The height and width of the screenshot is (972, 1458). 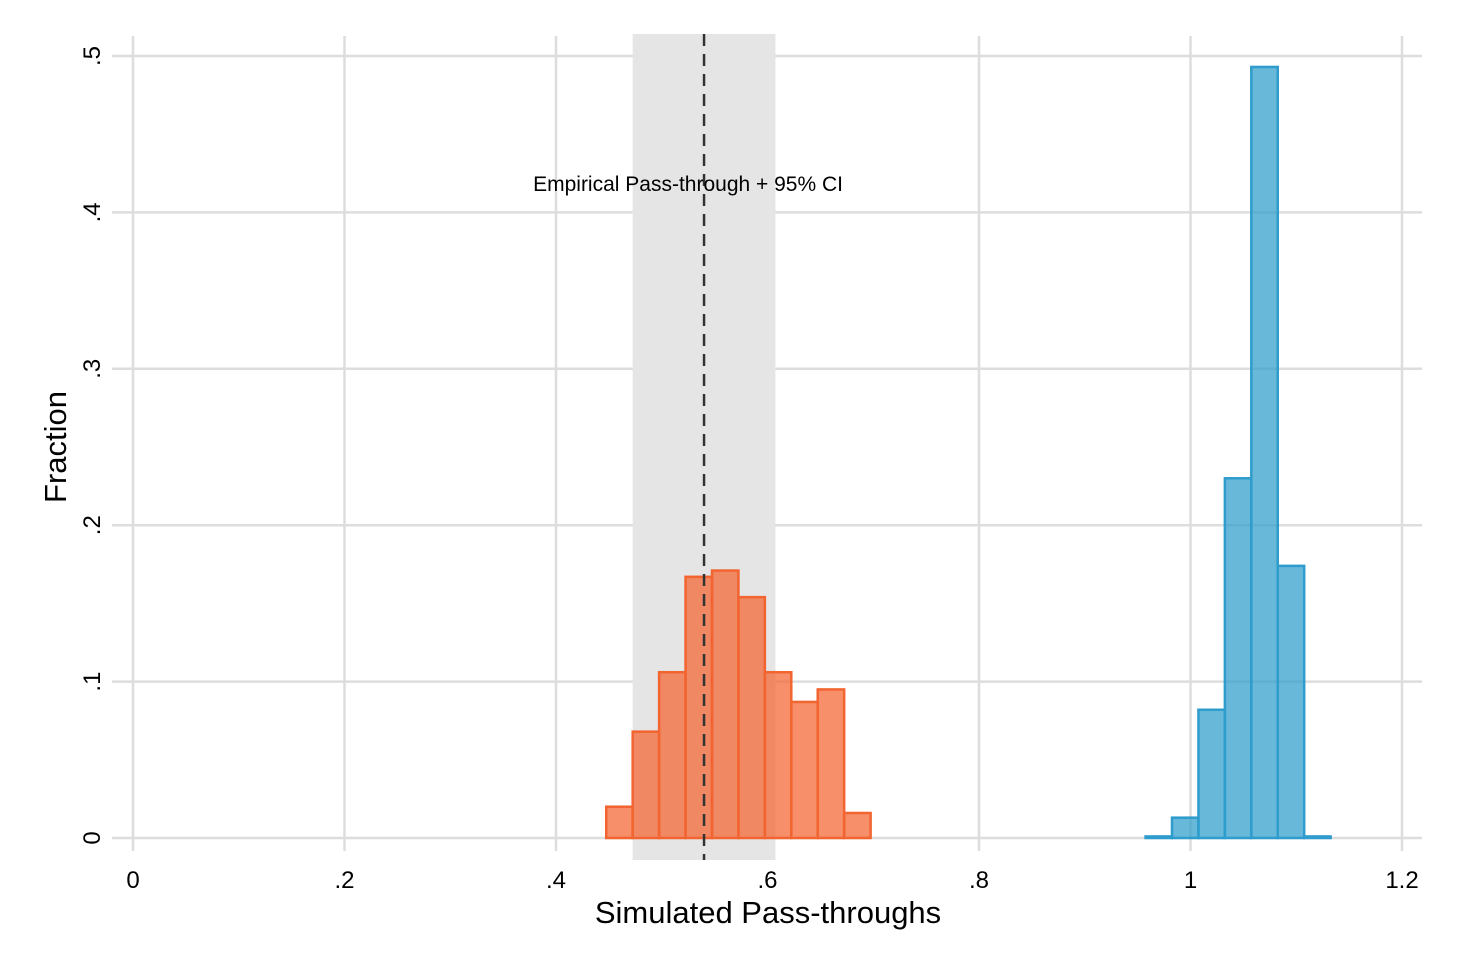 What do you see at coordinates (132, 880) in the screenshot?
I see `x-tick-label: 0` at bounding box center [132, 880].